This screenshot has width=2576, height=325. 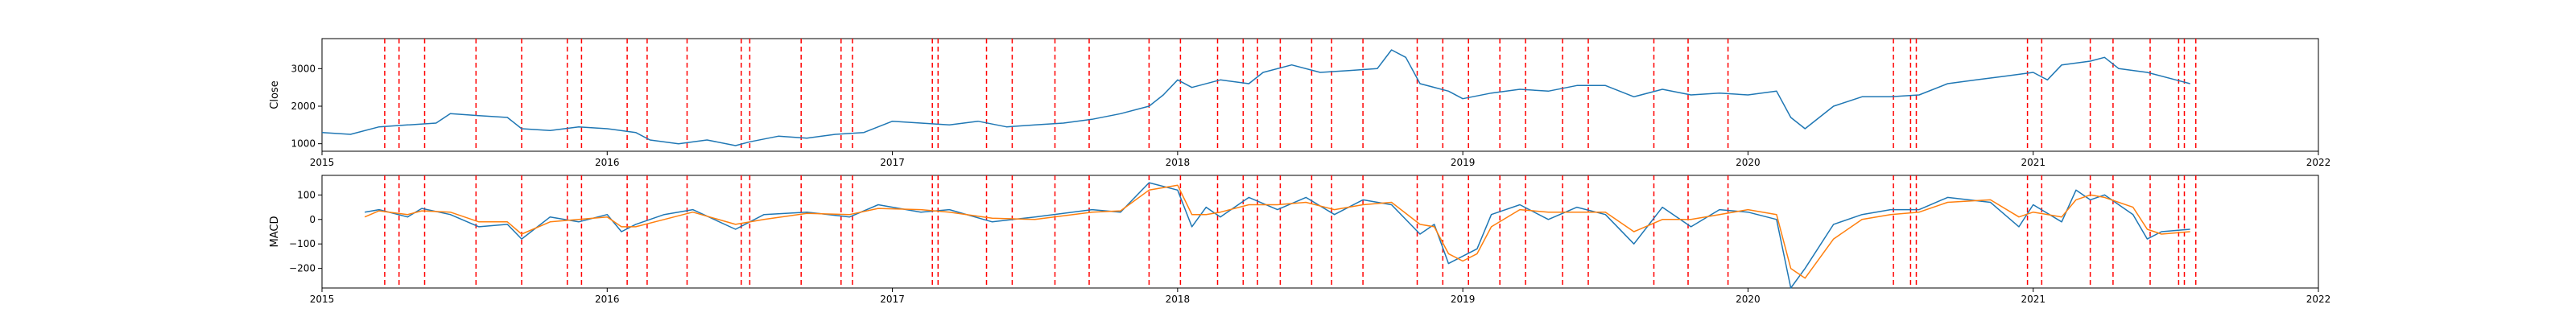 What do you see at coordinates (1178, 299) in the screenshot?
I see `macd-x-tick-label: 2018` at bounding box center [1178, 299].